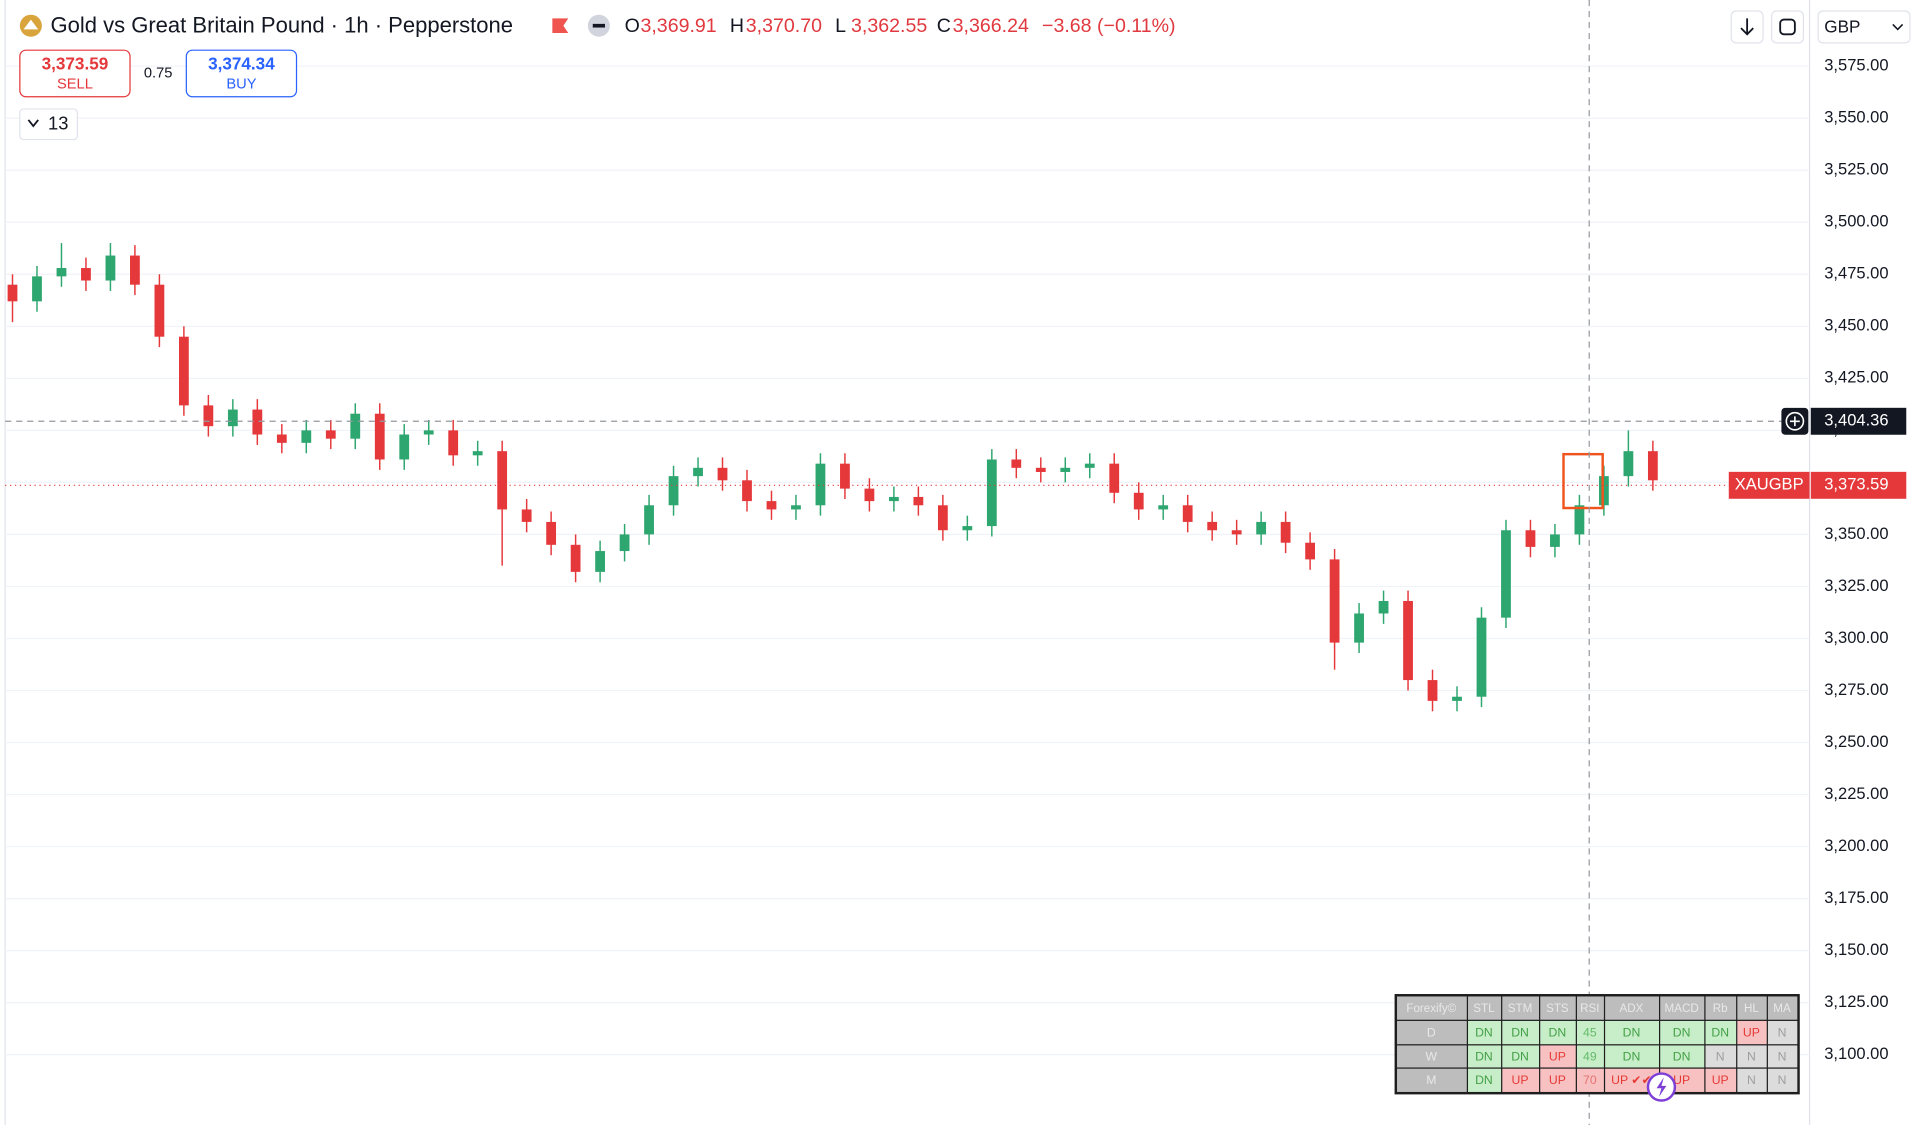 This screenshot has width=1920, height=1125. Describe the element at coordinates (1747, 27) in the screenshot. I see `download-icon` at that location.